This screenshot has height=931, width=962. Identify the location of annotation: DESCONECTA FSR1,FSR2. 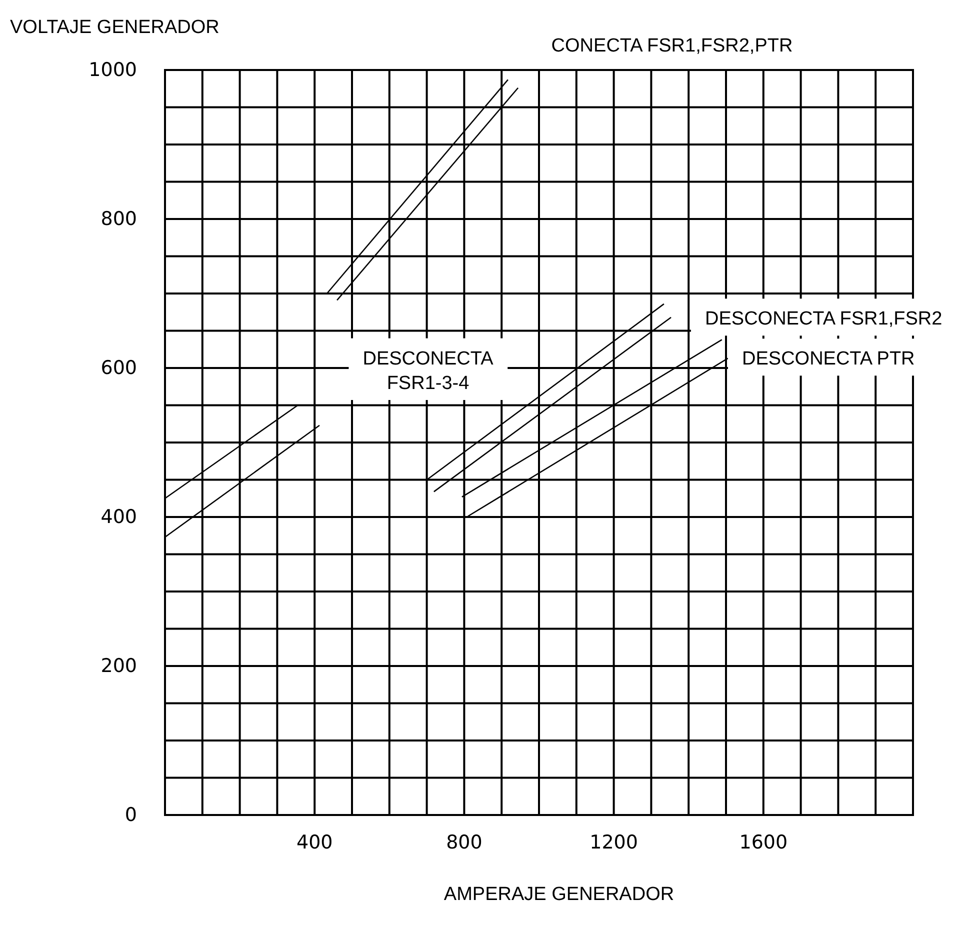
(823, 319).